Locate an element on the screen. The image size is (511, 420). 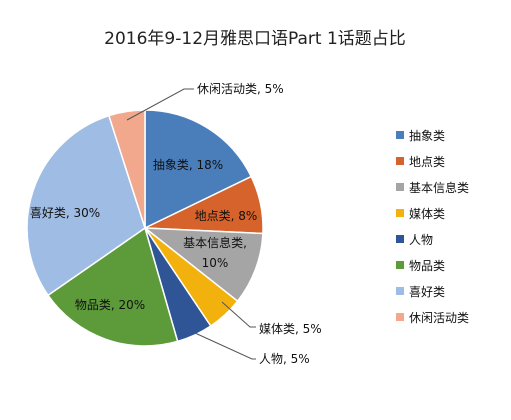
legend-swatch-abstract is located at coordinates (400, 135).